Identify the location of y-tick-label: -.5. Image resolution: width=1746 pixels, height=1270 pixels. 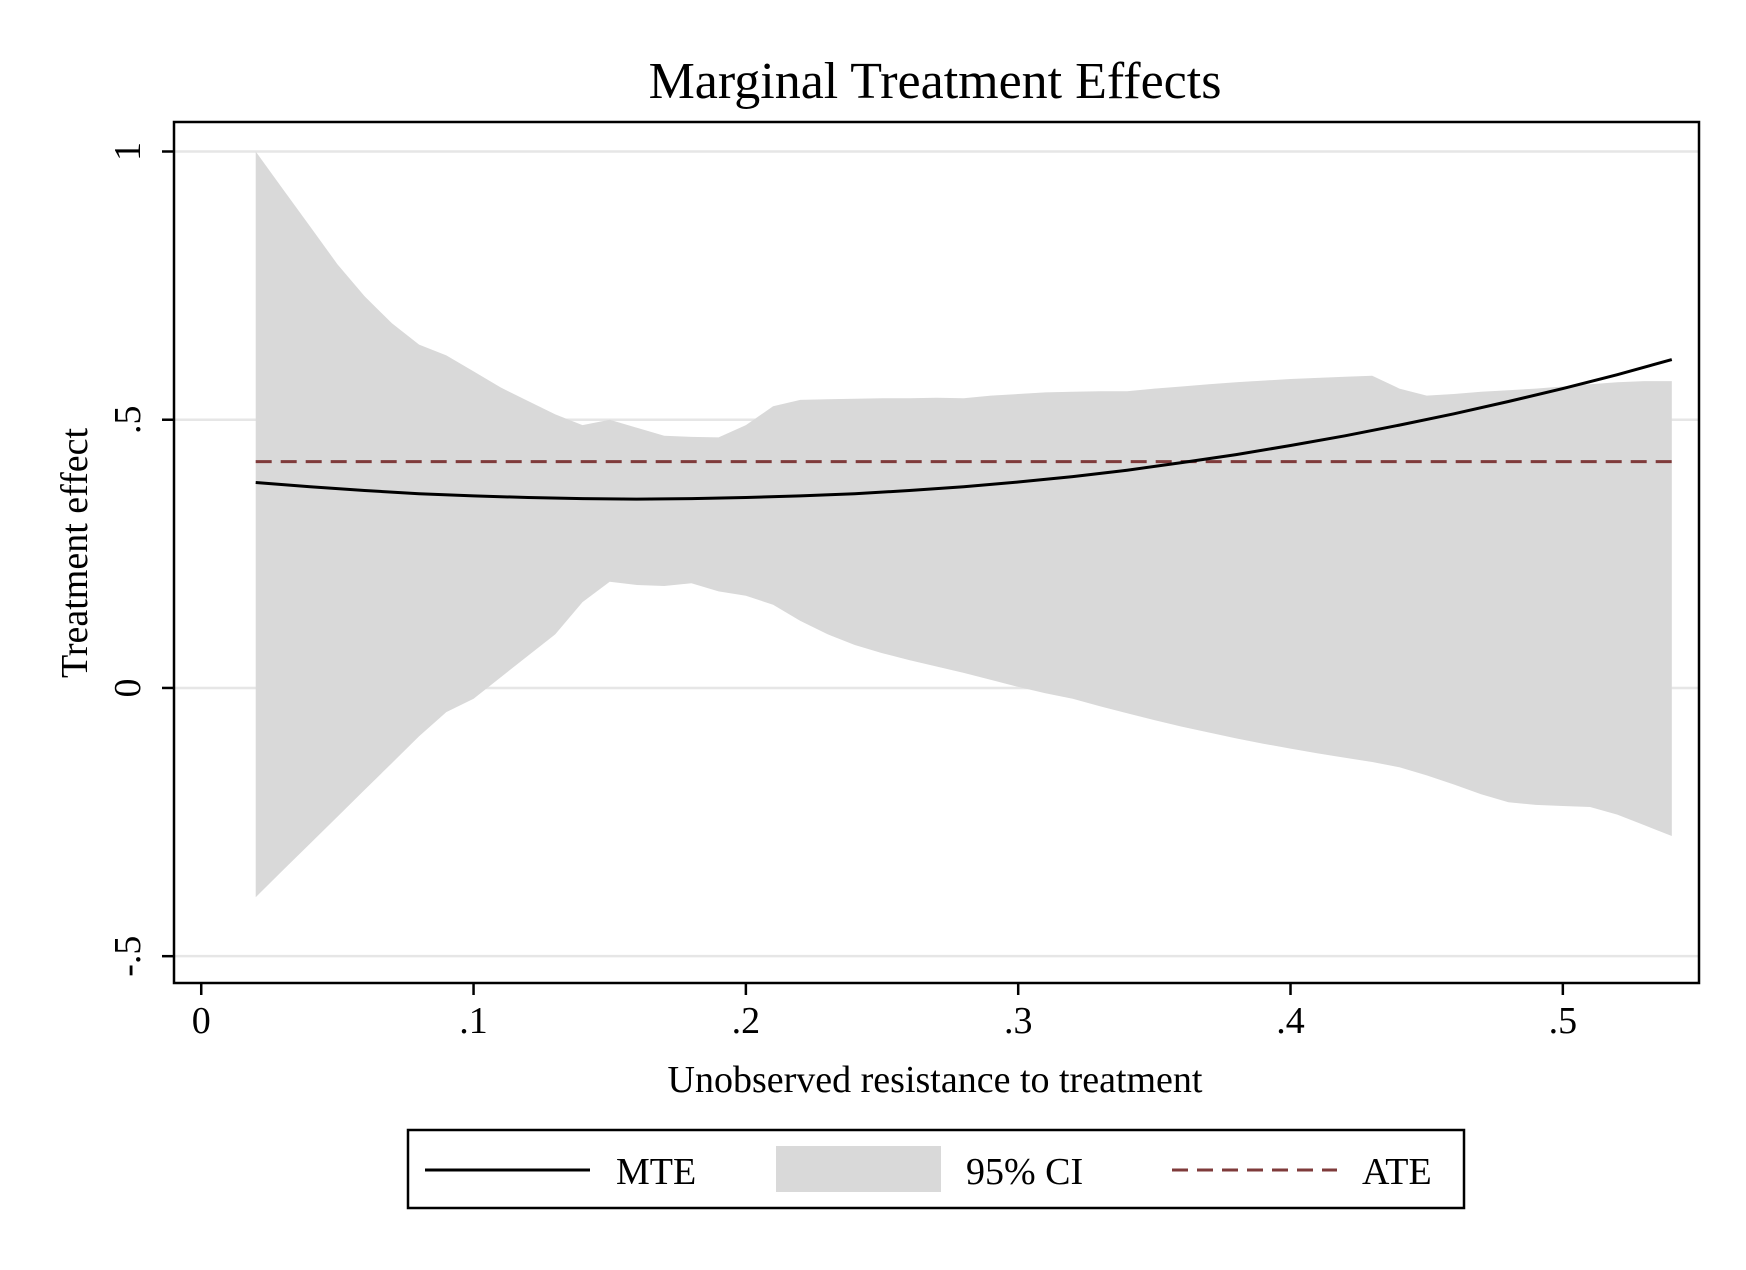
(128, 956).